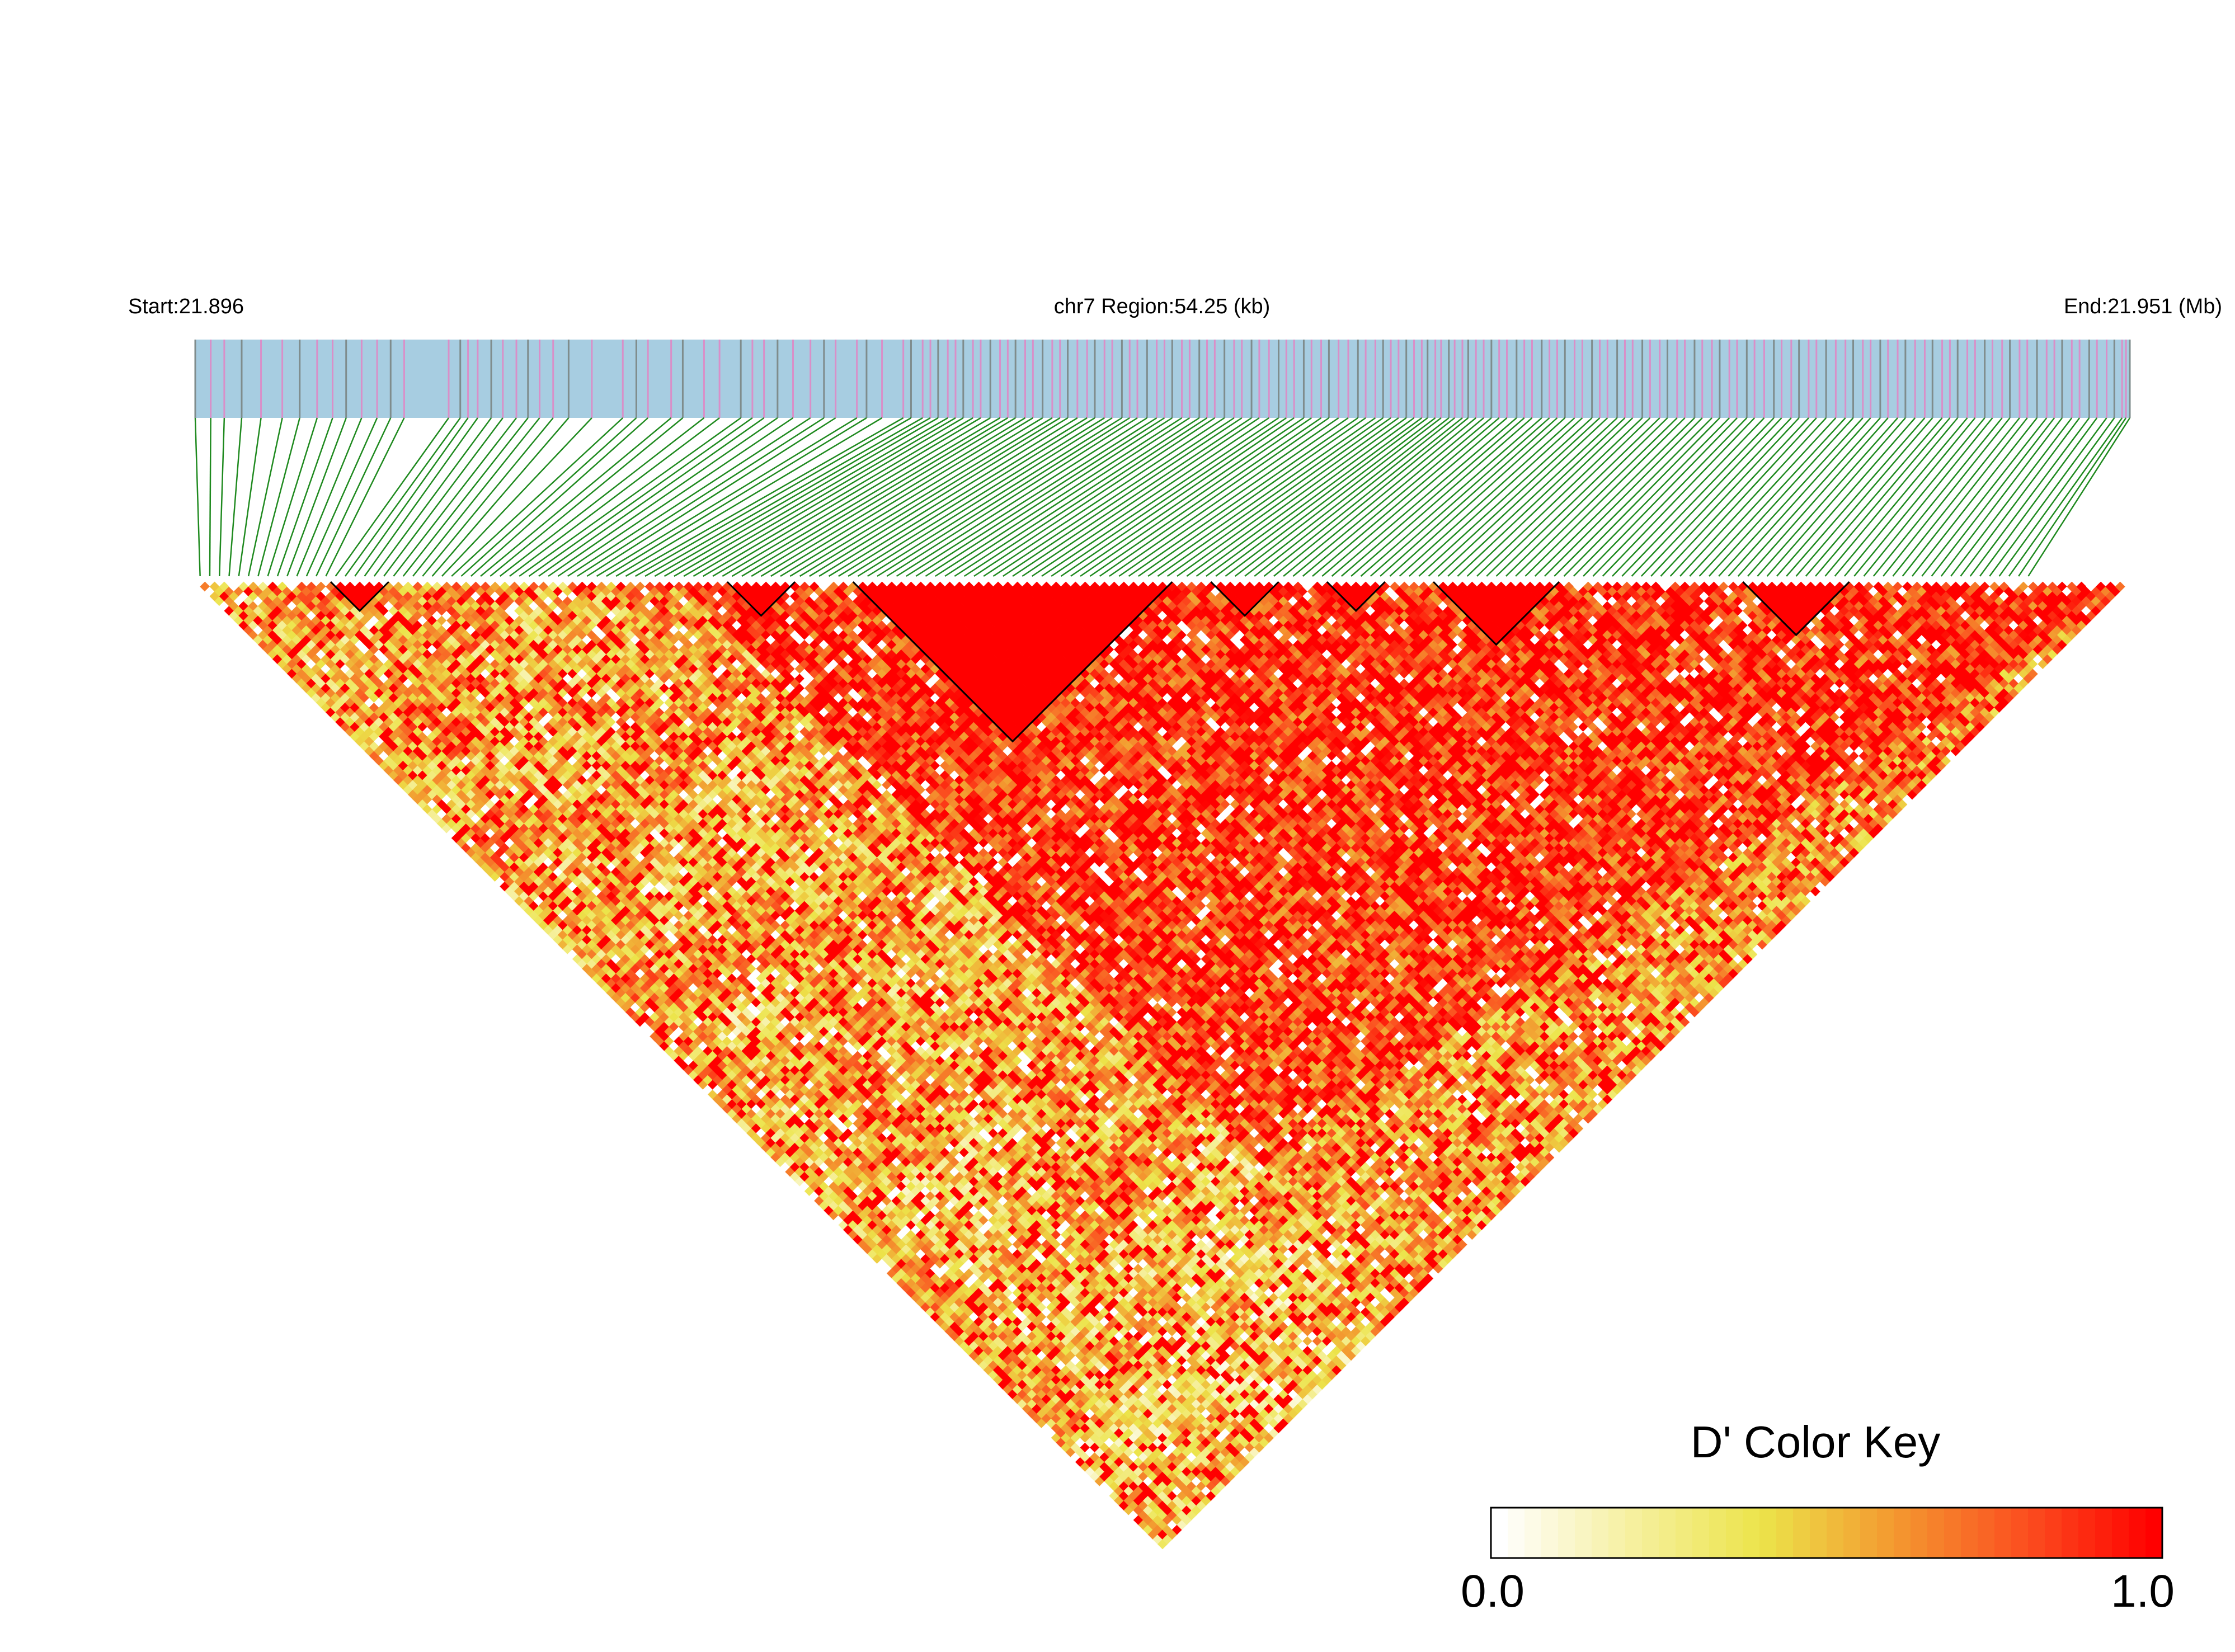 The image size is (2235, 1652). What do you see at coordinates (2143, 306) in the screenshot?
I see `region-end-label: End:21.951 (Mb)` at bounding box center [2143, 306].